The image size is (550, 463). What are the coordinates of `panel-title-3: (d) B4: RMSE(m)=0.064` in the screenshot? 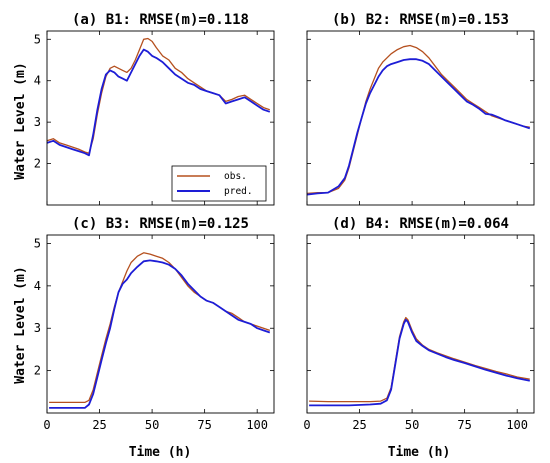 It's located at (420, 224).